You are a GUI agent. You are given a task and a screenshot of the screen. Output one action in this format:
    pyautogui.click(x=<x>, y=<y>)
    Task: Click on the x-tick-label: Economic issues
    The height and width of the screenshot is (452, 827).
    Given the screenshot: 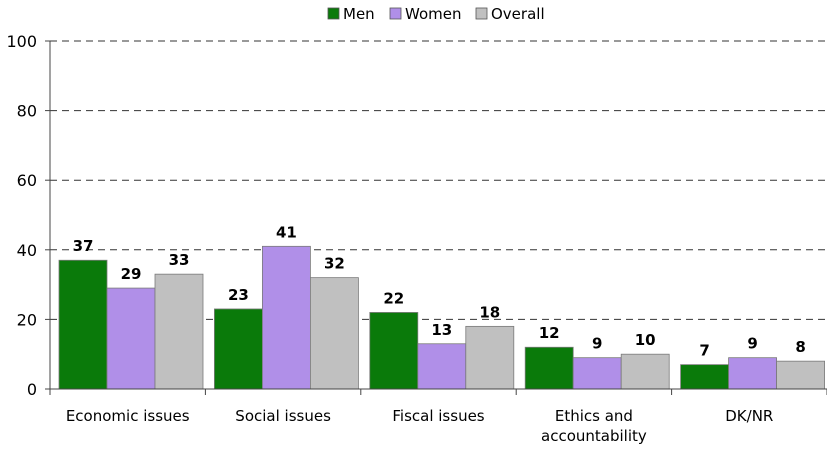 What is the action you would take?
    pyautogui.click(x=128, y=416)
    